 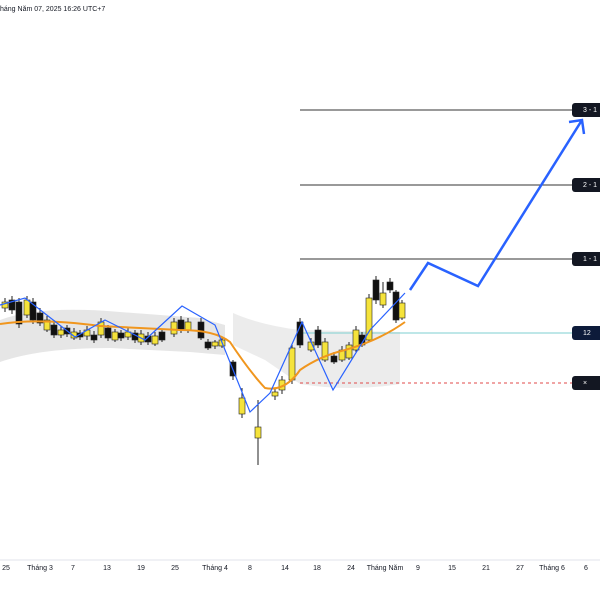 What do you see at coordinates (552, 568) in the screenshot?
I see `x-axis-label: Tháng 6` at bounding box center [552, 568].